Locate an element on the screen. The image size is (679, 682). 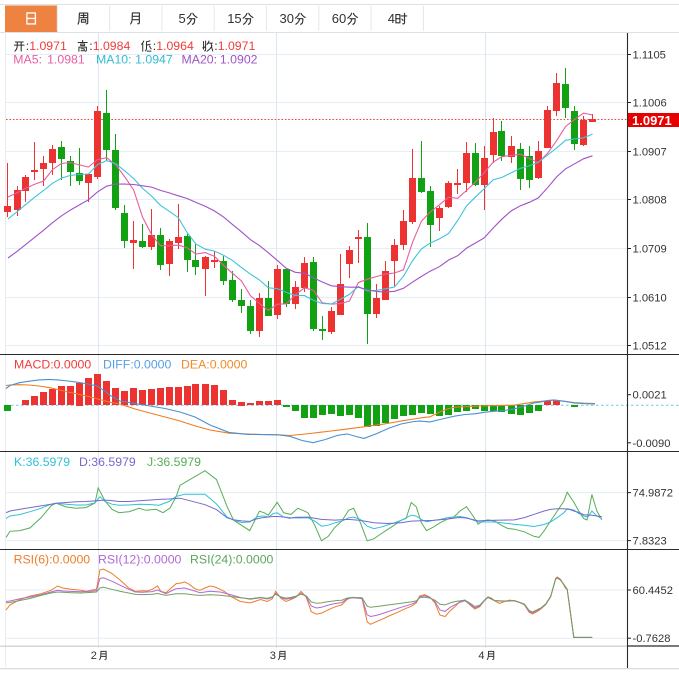
svg-text: D:36.5979 is located at coordinates (107, 462).